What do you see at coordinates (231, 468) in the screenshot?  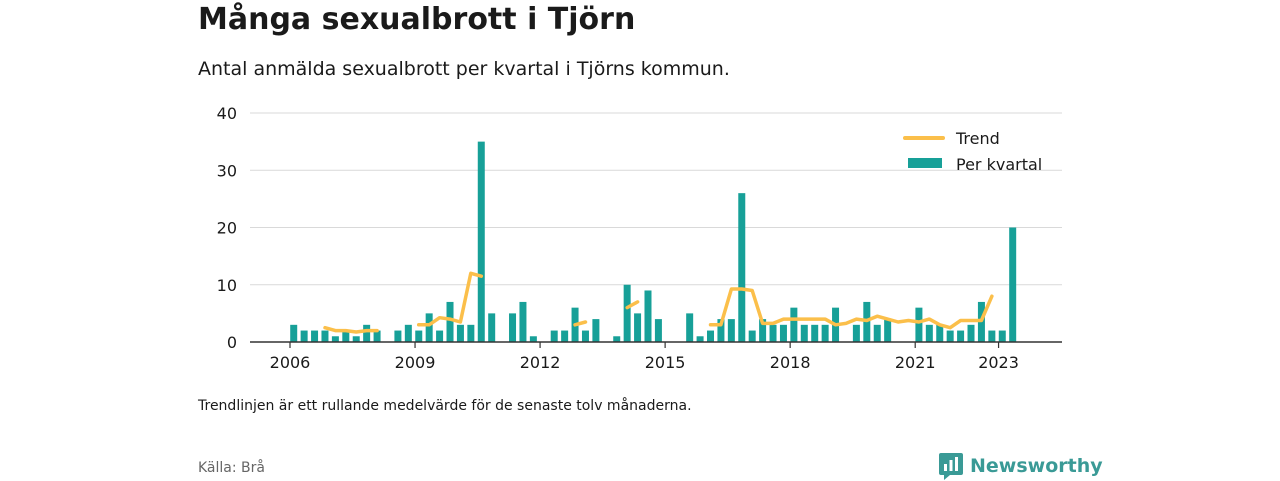 I see `source-label: Källa: Brå` at bounding box center [231, 468].